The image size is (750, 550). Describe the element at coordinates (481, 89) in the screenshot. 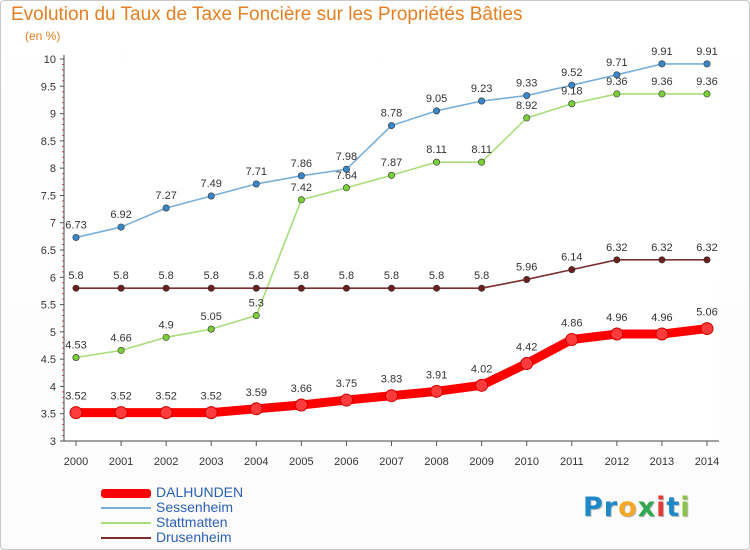

I see `data-label-sessenheim: 9.23` at that location.